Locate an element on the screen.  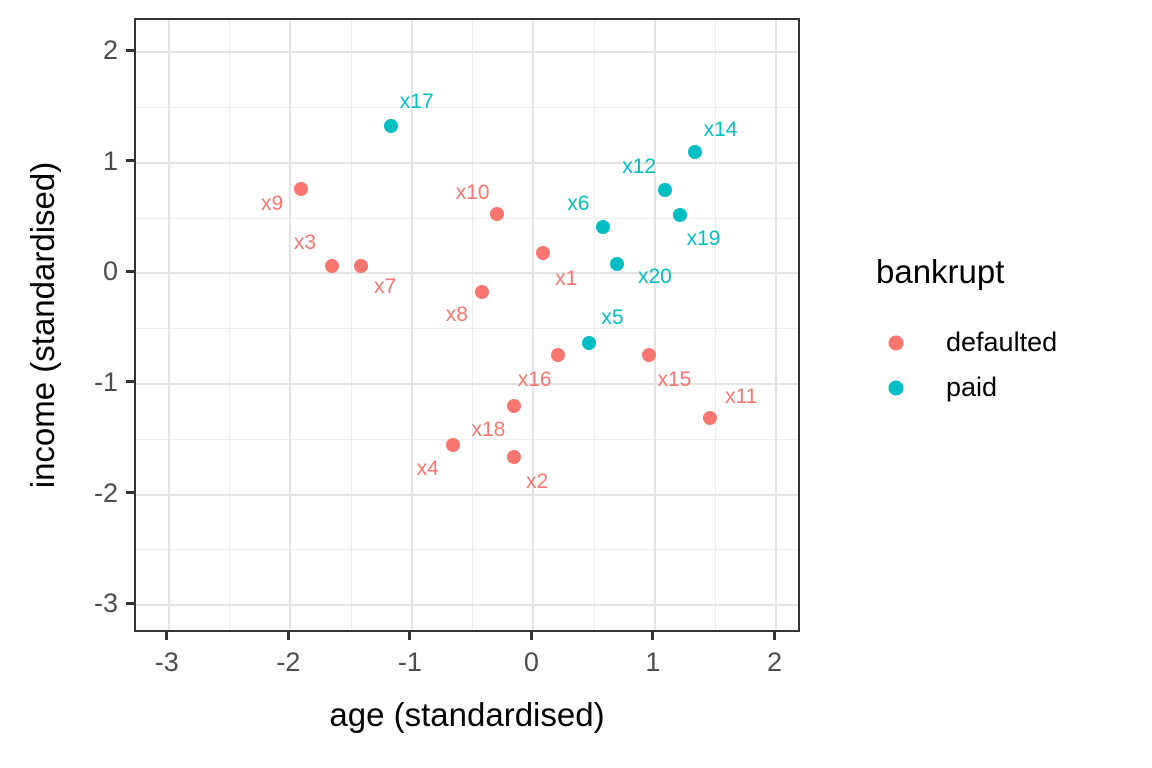
point-label-x6: x6 is located at coordinates (578, 203).